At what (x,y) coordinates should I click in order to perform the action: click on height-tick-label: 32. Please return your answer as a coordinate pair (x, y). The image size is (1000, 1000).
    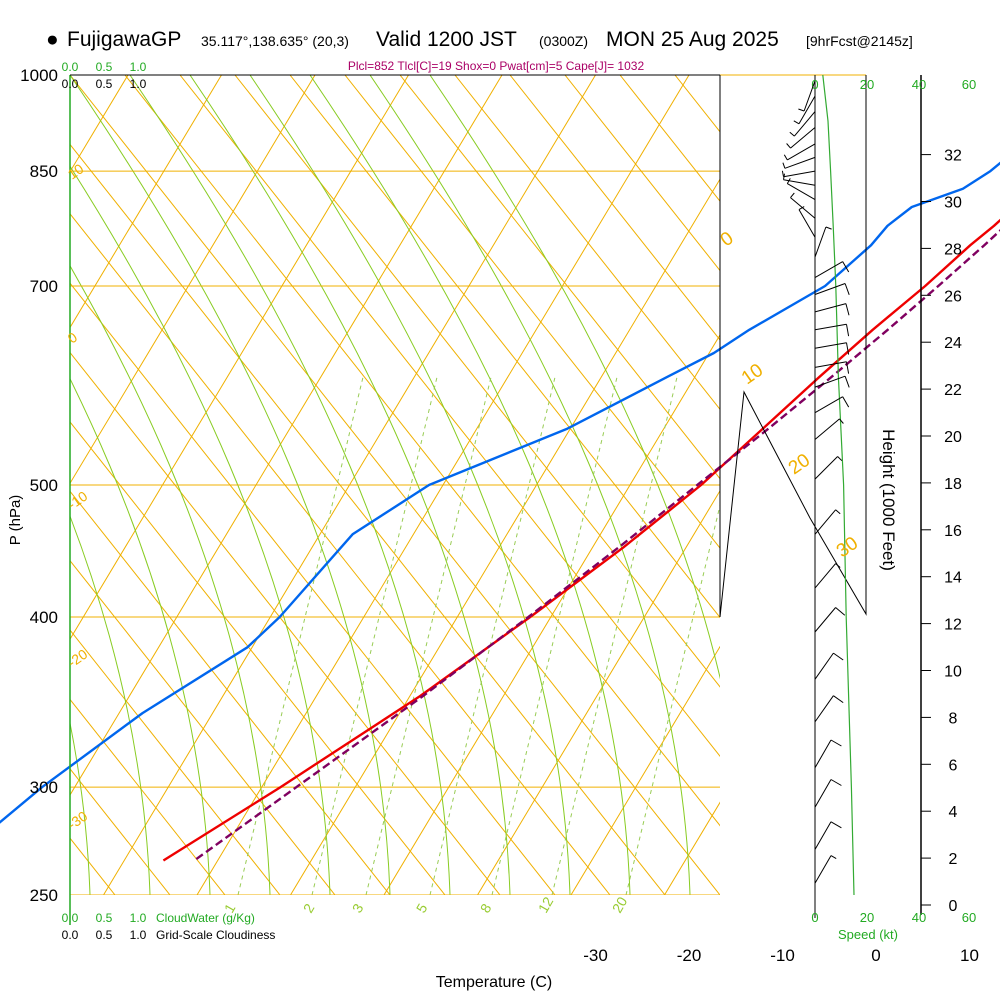
    Looking at the image, I should click on (953, 156).